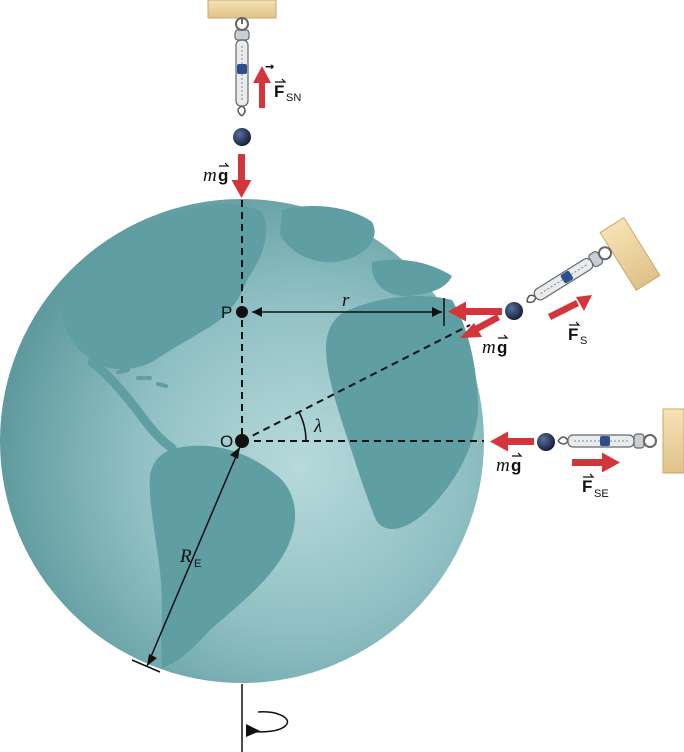 The height and width of the screenshot is (752, 684). I want to click on ceiling-block-top, so click(242, 9).